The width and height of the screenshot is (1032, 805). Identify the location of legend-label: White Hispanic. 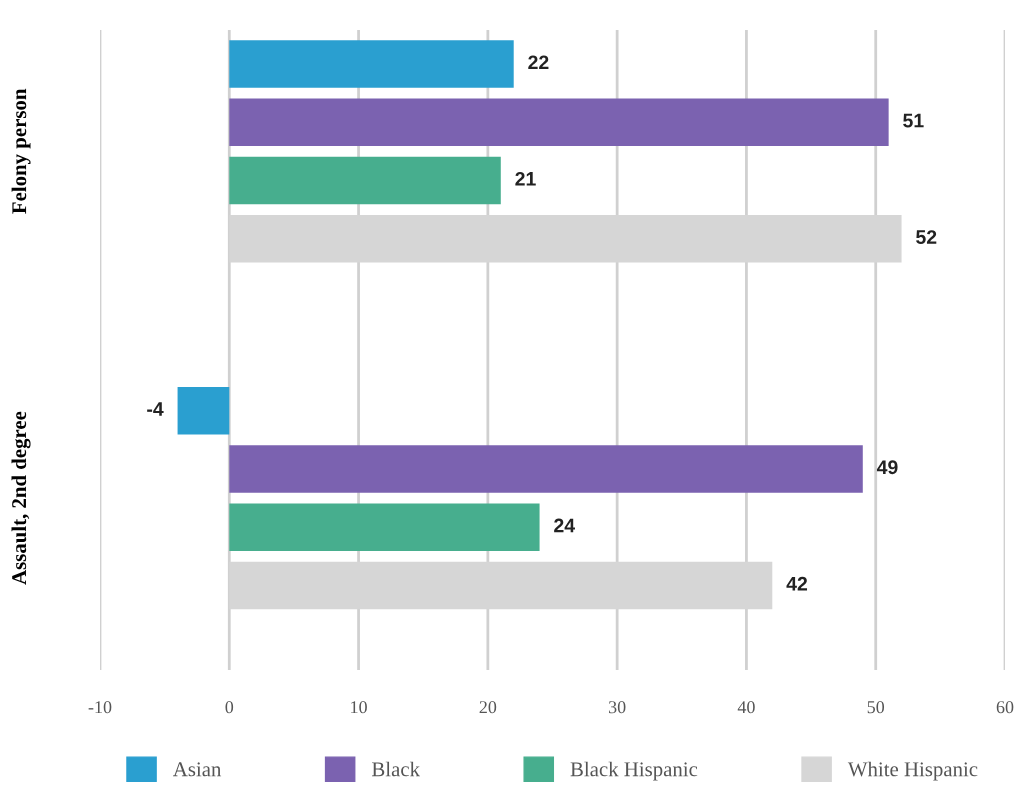
(912, 771).